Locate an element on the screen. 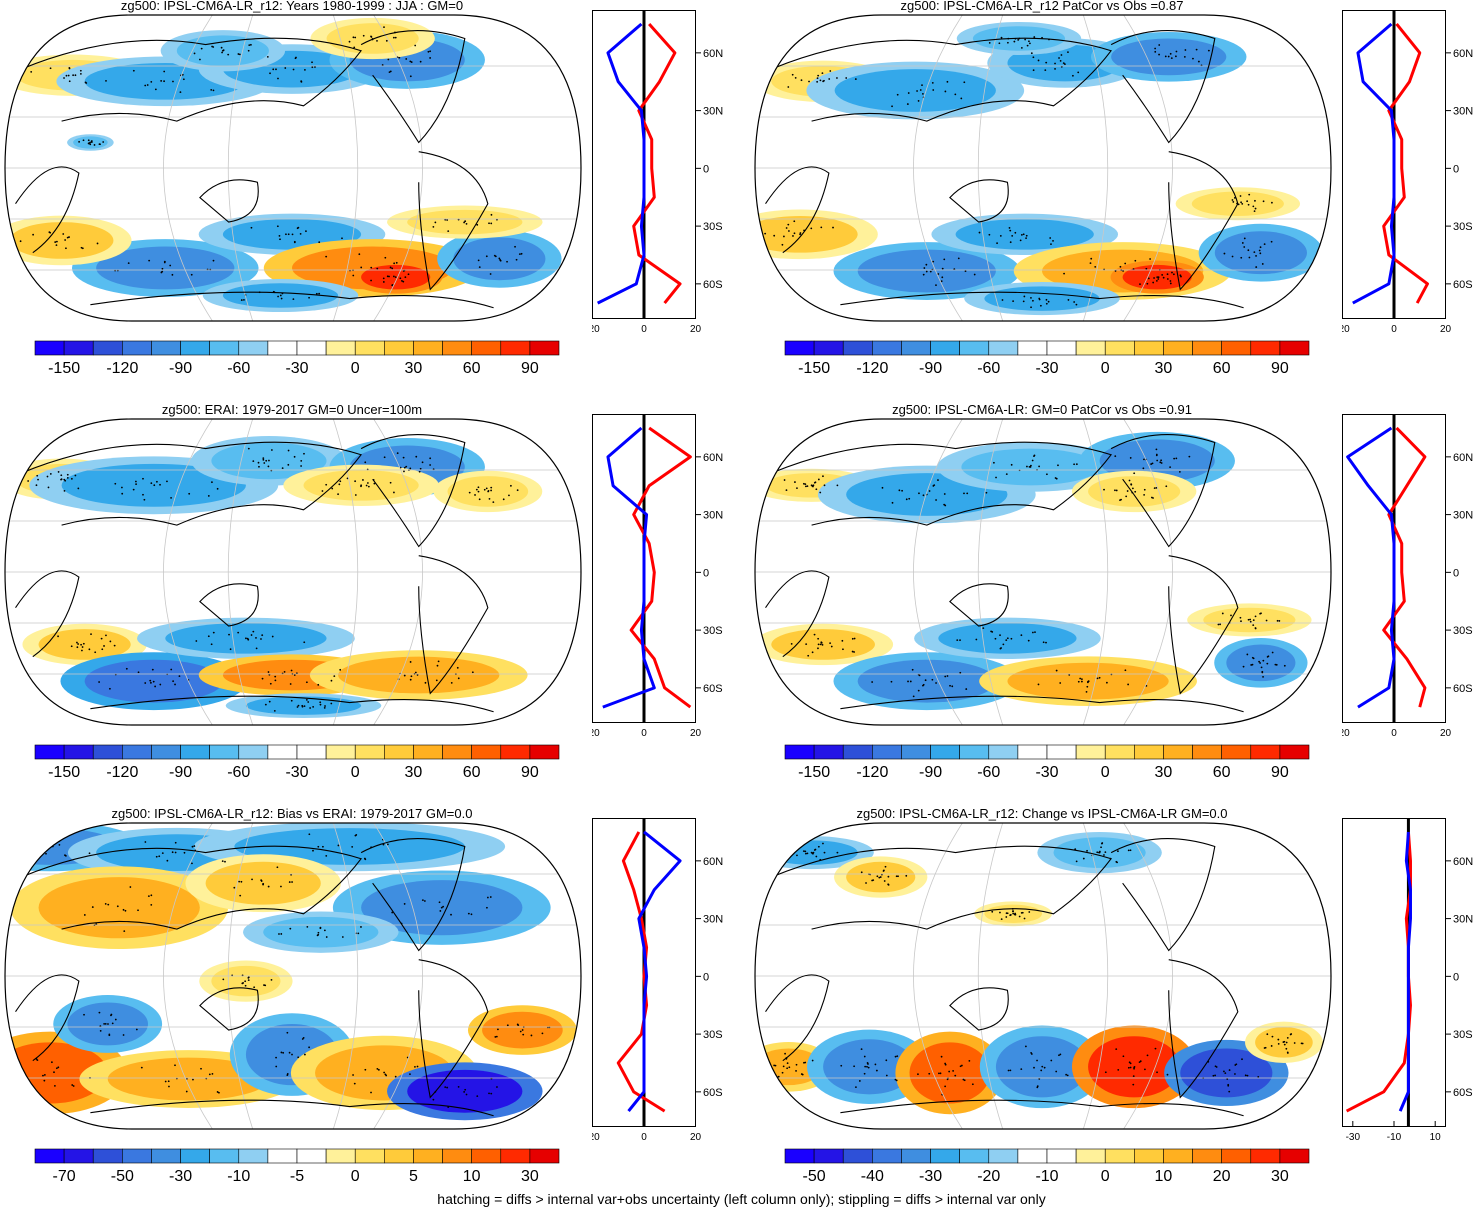 This screenshot has height=1211, width=1483. colorbar-label: -30 is located at coordinates (1046, 772).